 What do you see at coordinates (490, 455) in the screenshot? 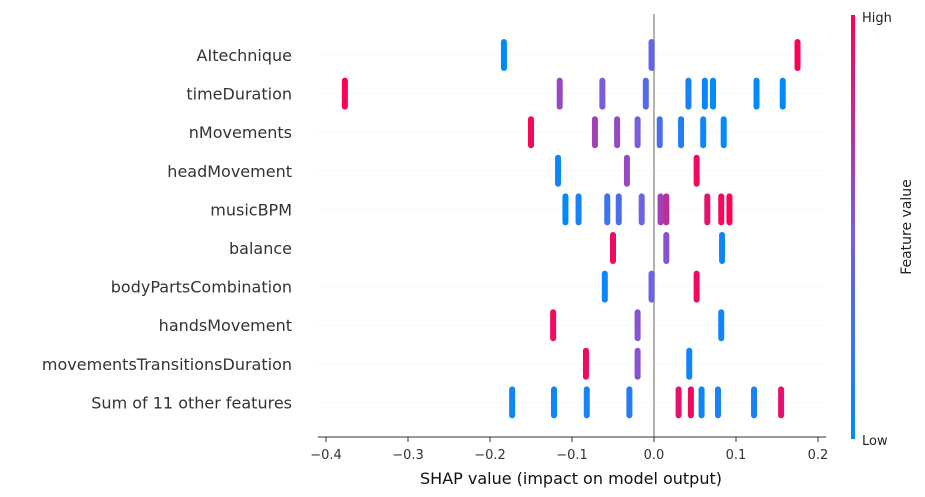
I see `x-tick-label: −0.2` at bounding box center [490, 455].